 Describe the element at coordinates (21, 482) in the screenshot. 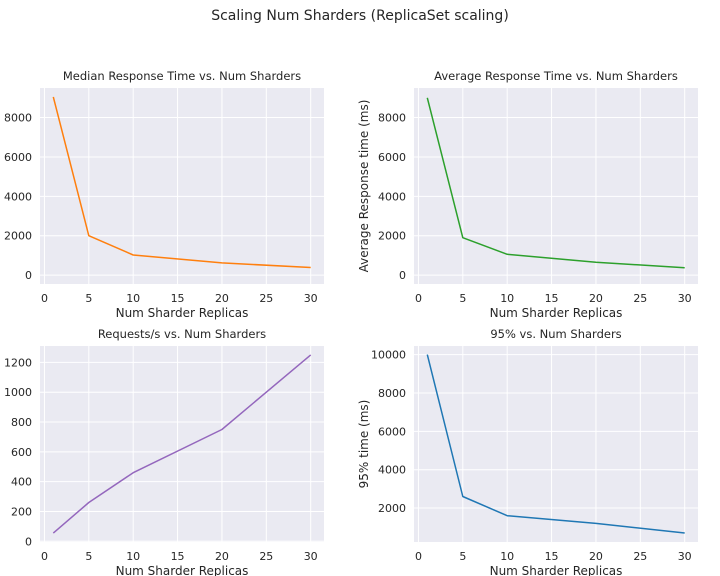

I see `y-tick-label: 400` at that location.